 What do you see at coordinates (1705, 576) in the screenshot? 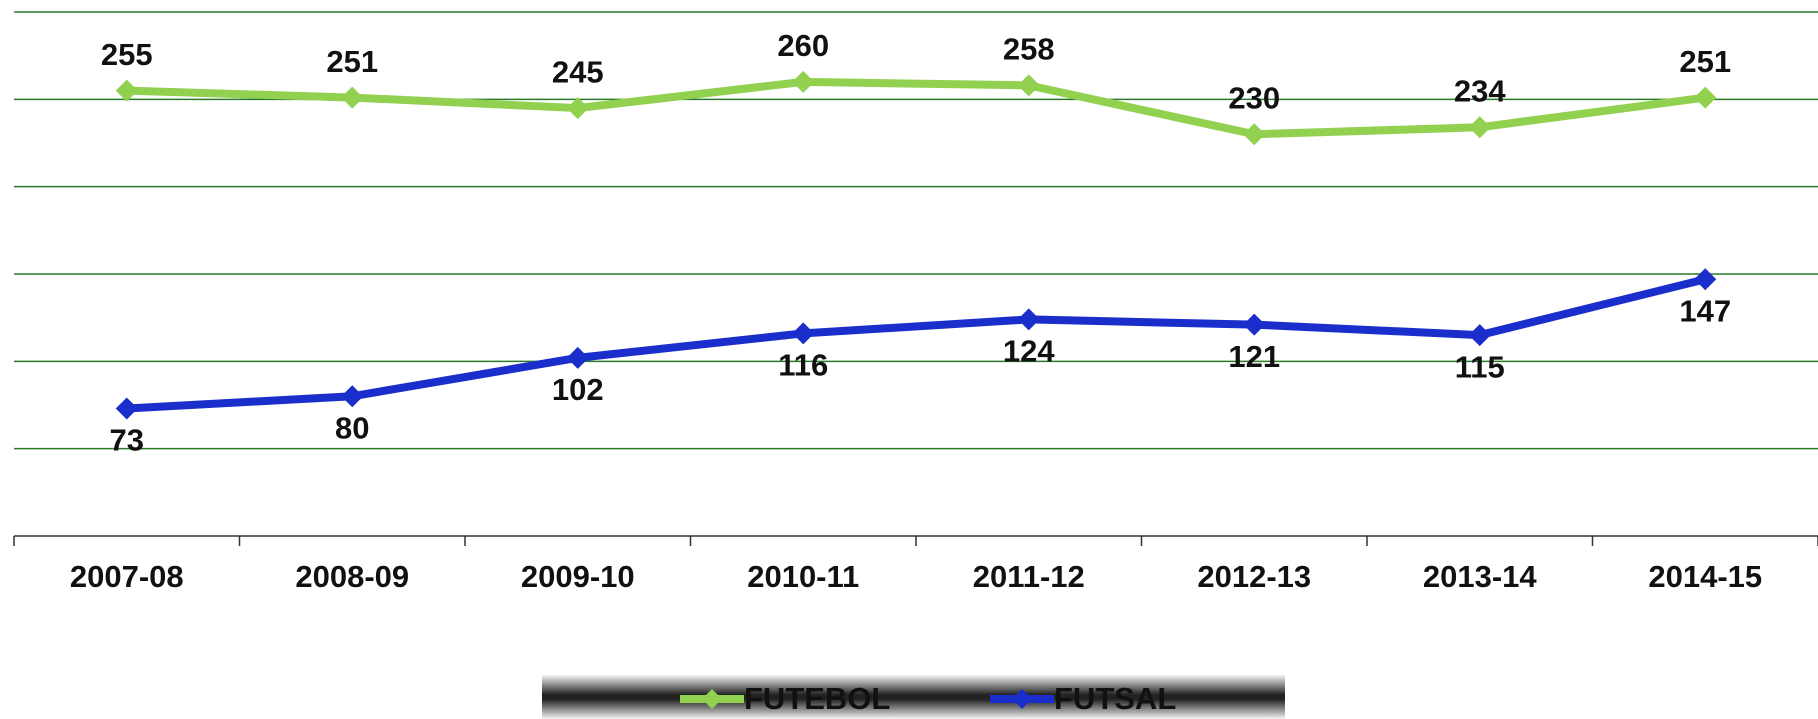
I see `x-tick-label: 2014-15` at bounding box center [1705, 576].